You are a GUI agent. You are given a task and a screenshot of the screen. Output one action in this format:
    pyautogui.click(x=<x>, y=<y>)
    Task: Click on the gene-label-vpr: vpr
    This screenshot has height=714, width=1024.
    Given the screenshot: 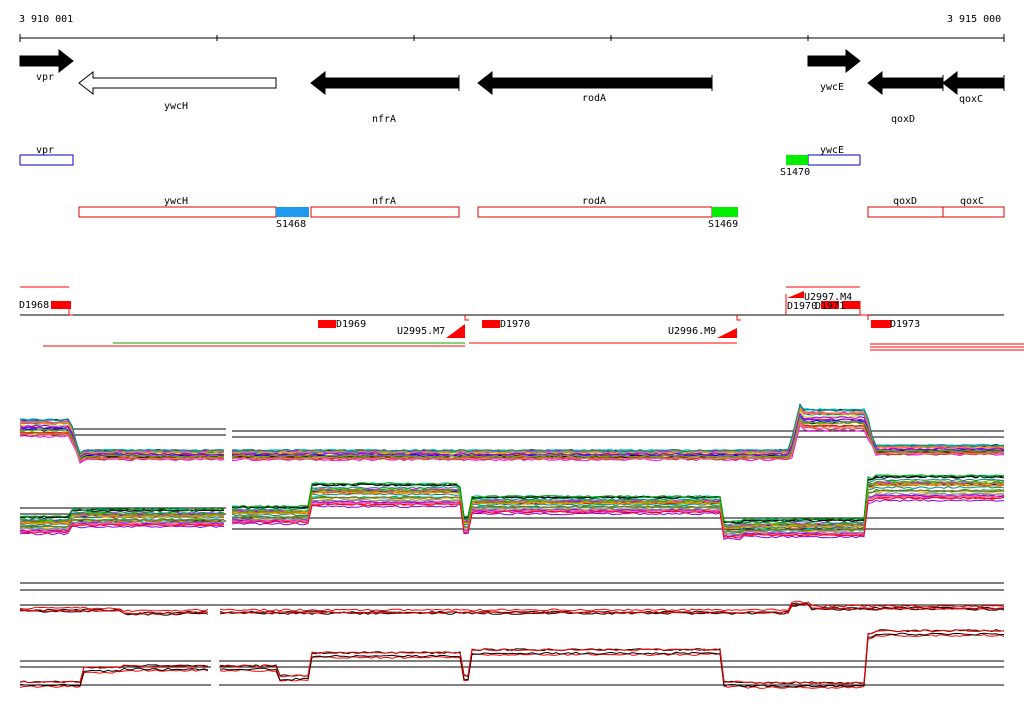 What is the action you would take?
    pyautogui.click(x=45, y=77)
    